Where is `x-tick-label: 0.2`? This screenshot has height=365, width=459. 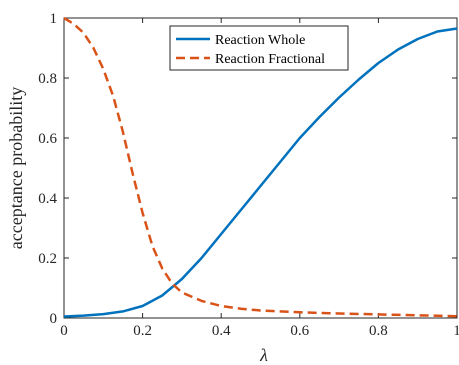
x-tick-label: 0.2 is located at coordinates (142, 331).